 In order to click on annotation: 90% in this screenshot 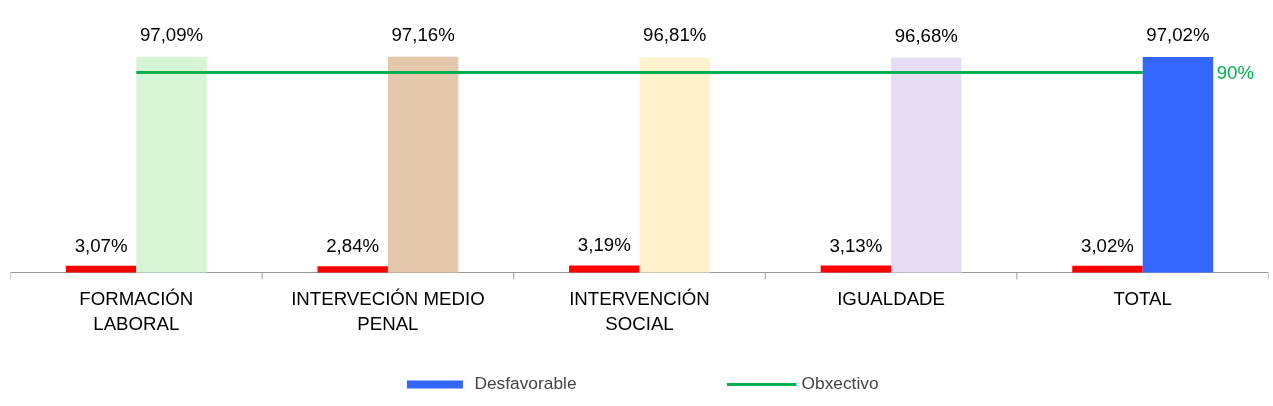, I will do `click(1235, 73)`.